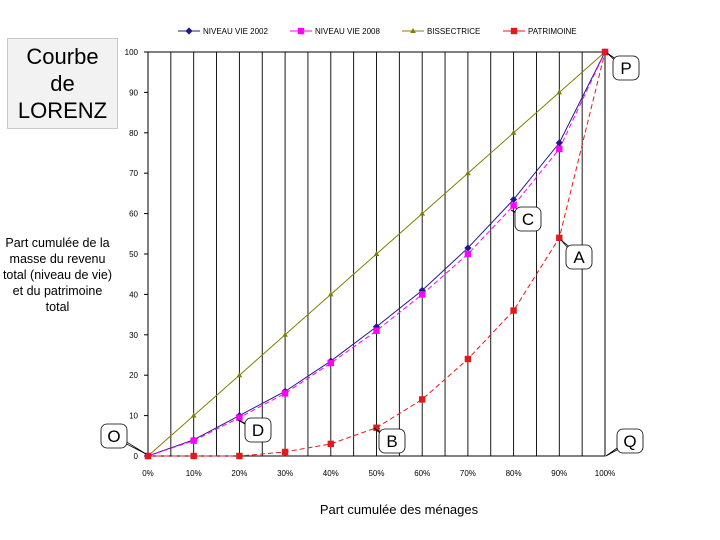 This screenshot has width=720, height=540. I want to click on y-tick-label: 30, so click(133, 335).